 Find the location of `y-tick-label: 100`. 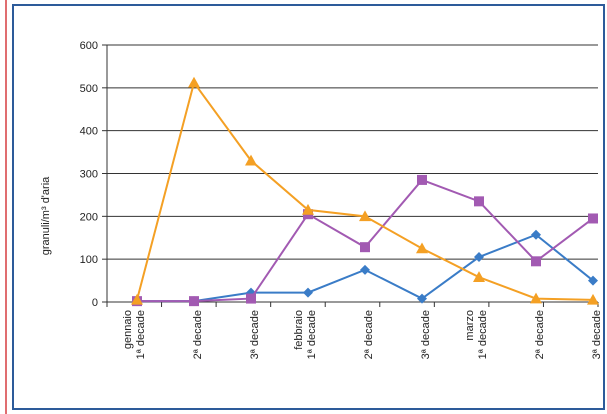

y-tick-label: 100 is located at coordinates (89, 260).